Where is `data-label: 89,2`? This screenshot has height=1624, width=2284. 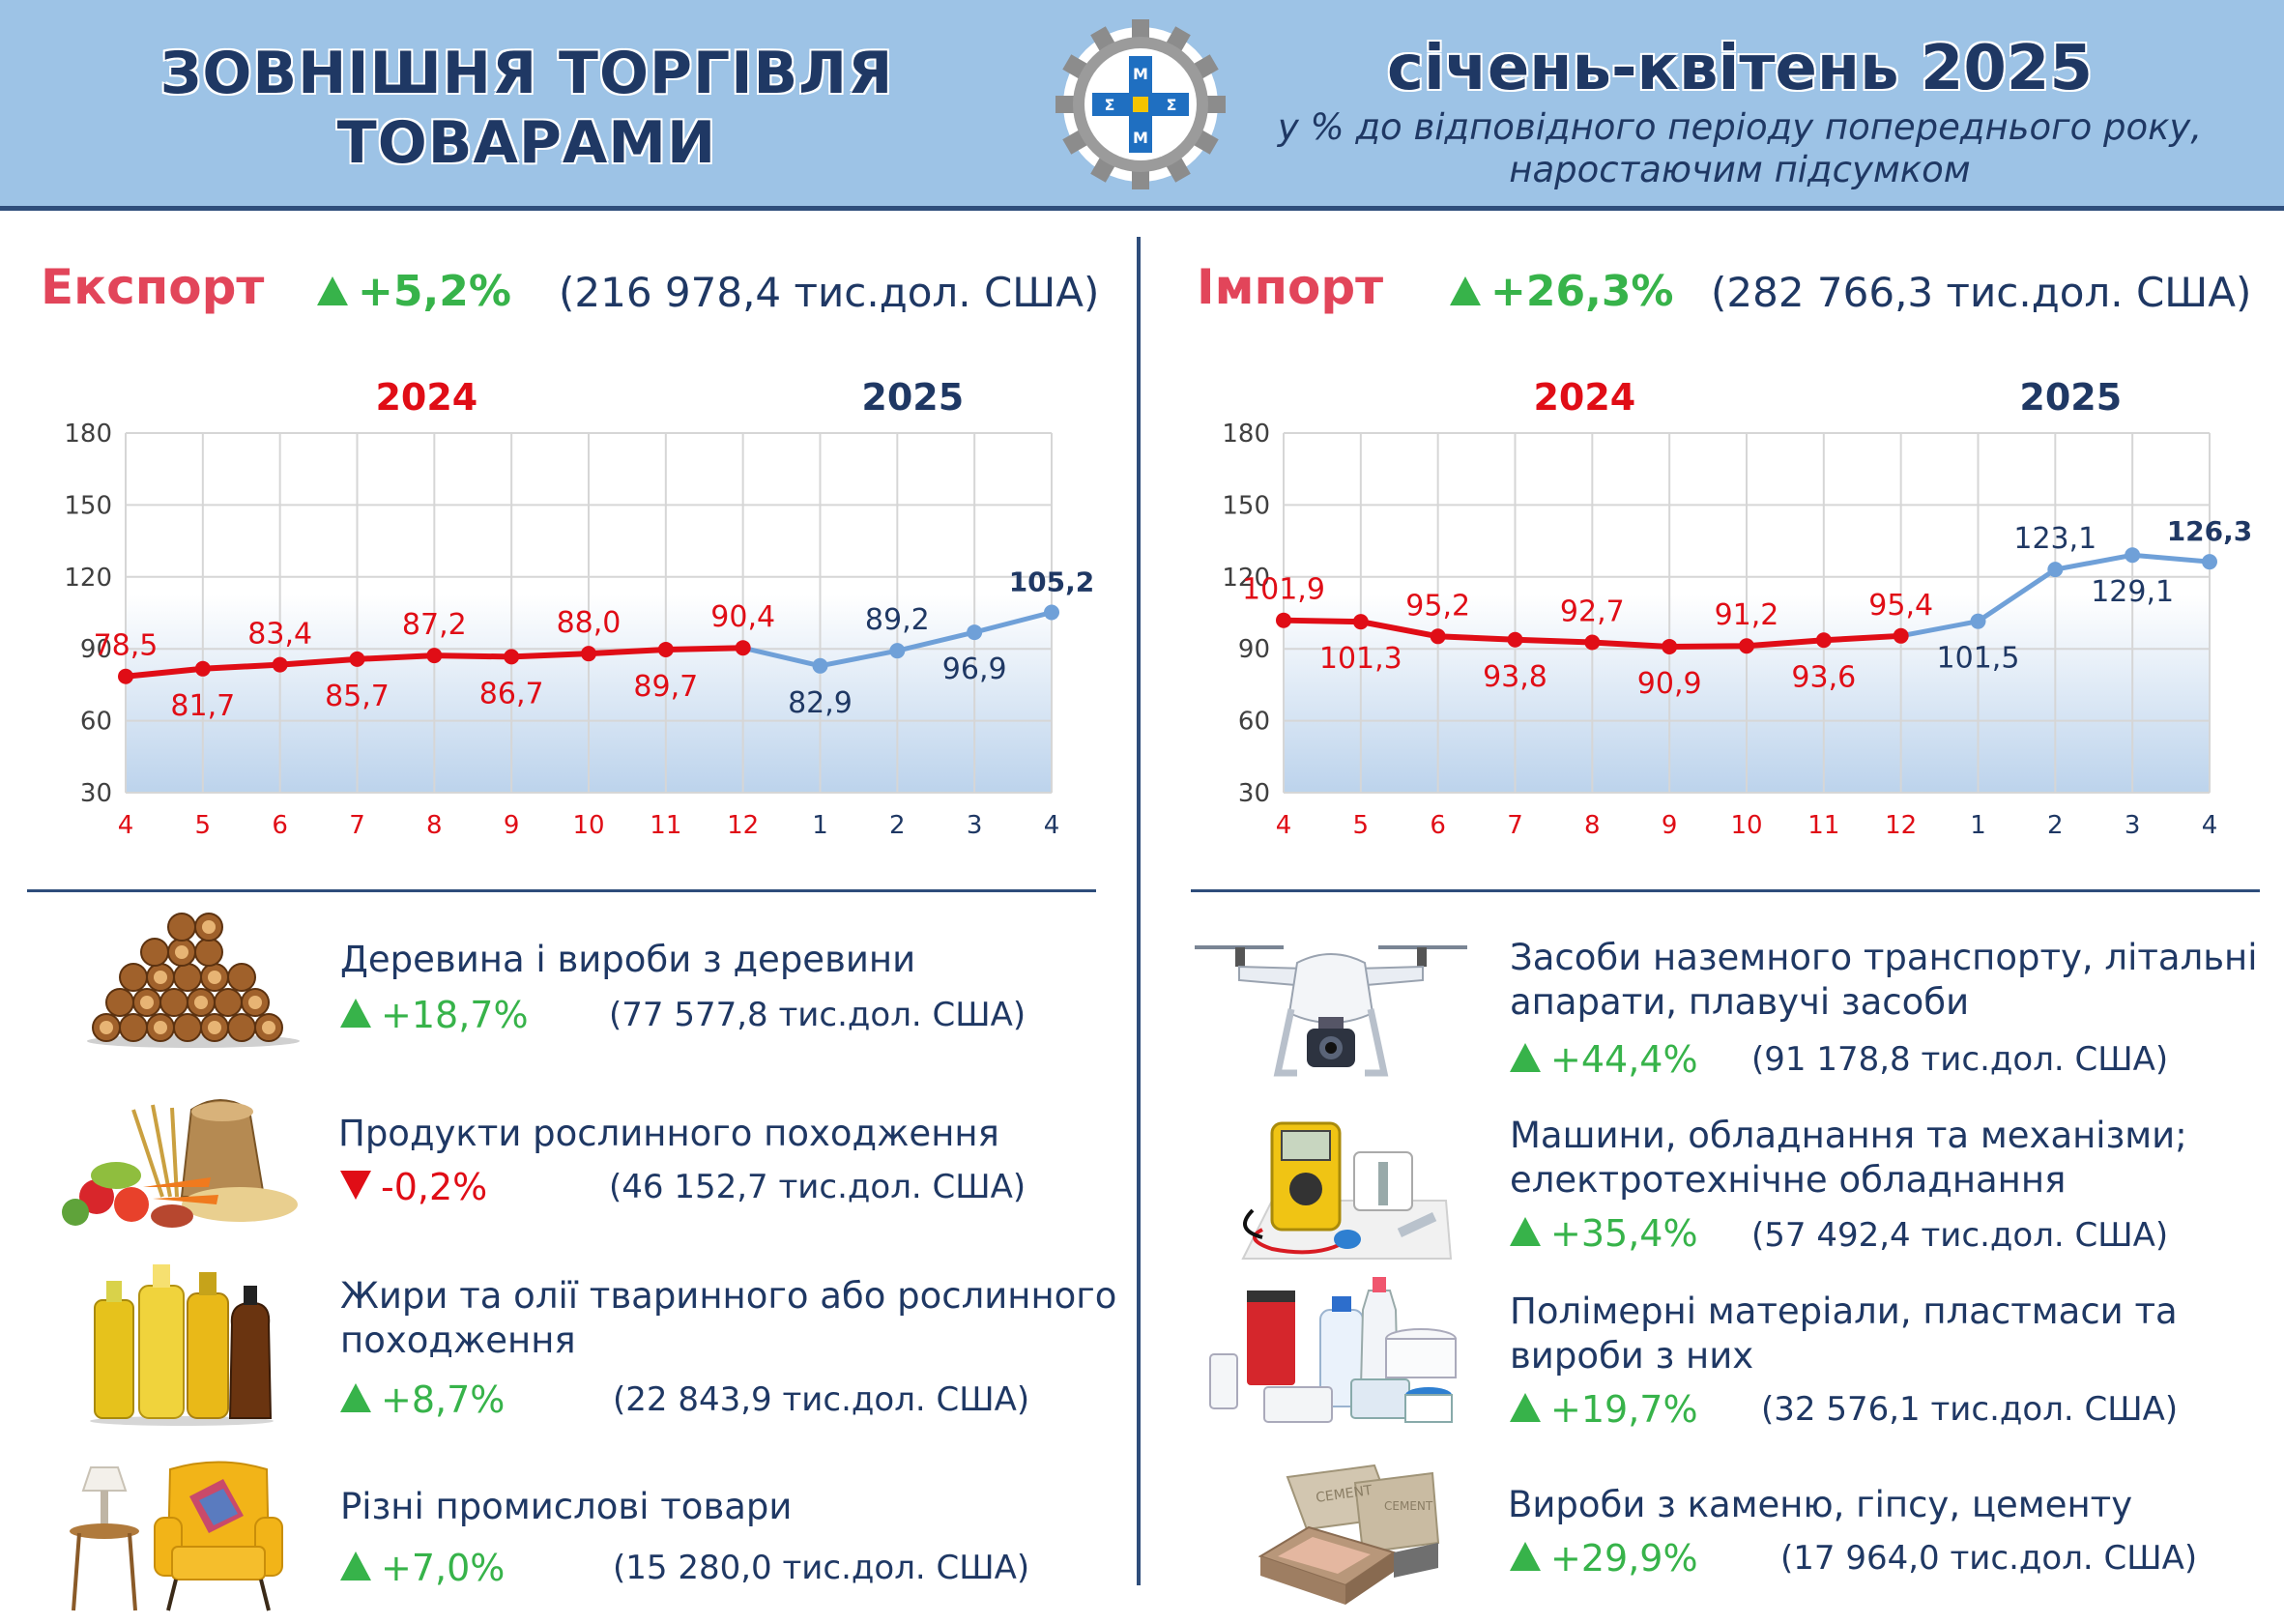 data-label: 89,2 is located at coordinates (897, 620).